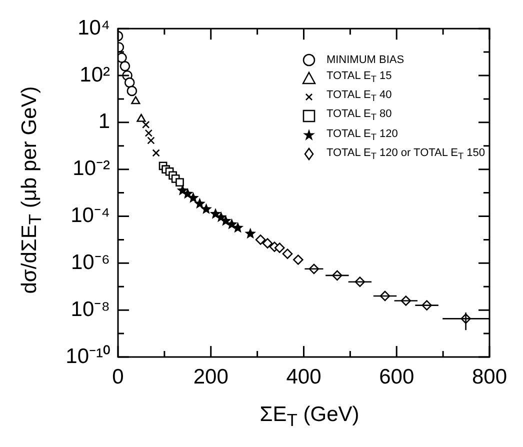 The height and width of the screenshot is (447, 523). Describe the element at coordinates (104, 122) in the screenshot. I see `y-tick-label: 1` at that location.